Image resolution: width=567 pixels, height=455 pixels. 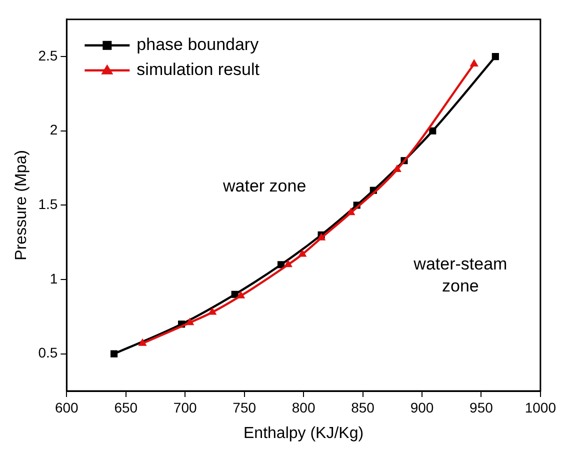 What do you see at coordinates (422, 407) in the screenshot?
I see `x-tick-label: 900` at bounding box center [422, 407].